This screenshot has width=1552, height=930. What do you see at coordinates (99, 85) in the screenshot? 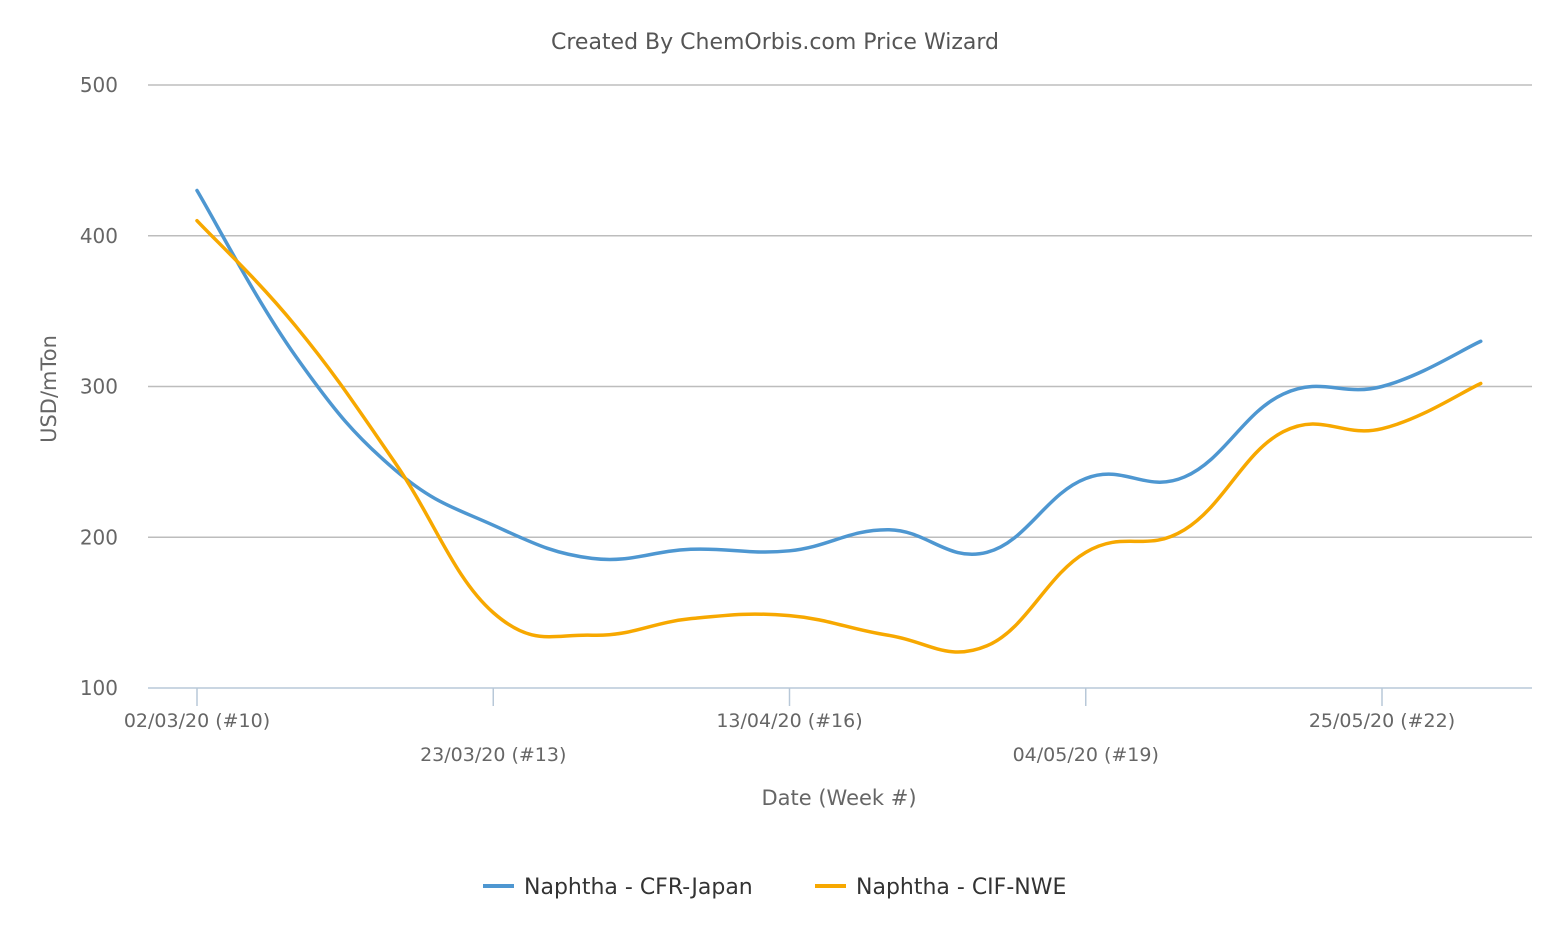
I see `y-tick-label: 500` at bounding box center [99, 85].